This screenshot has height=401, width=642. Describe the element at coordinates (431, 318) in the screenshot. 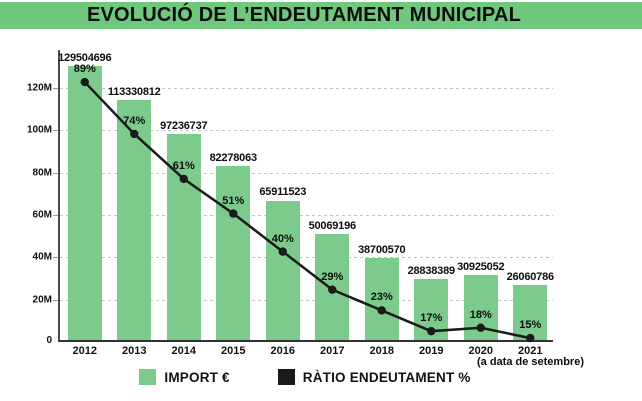

I see `ratio-label: 17%` at that location.